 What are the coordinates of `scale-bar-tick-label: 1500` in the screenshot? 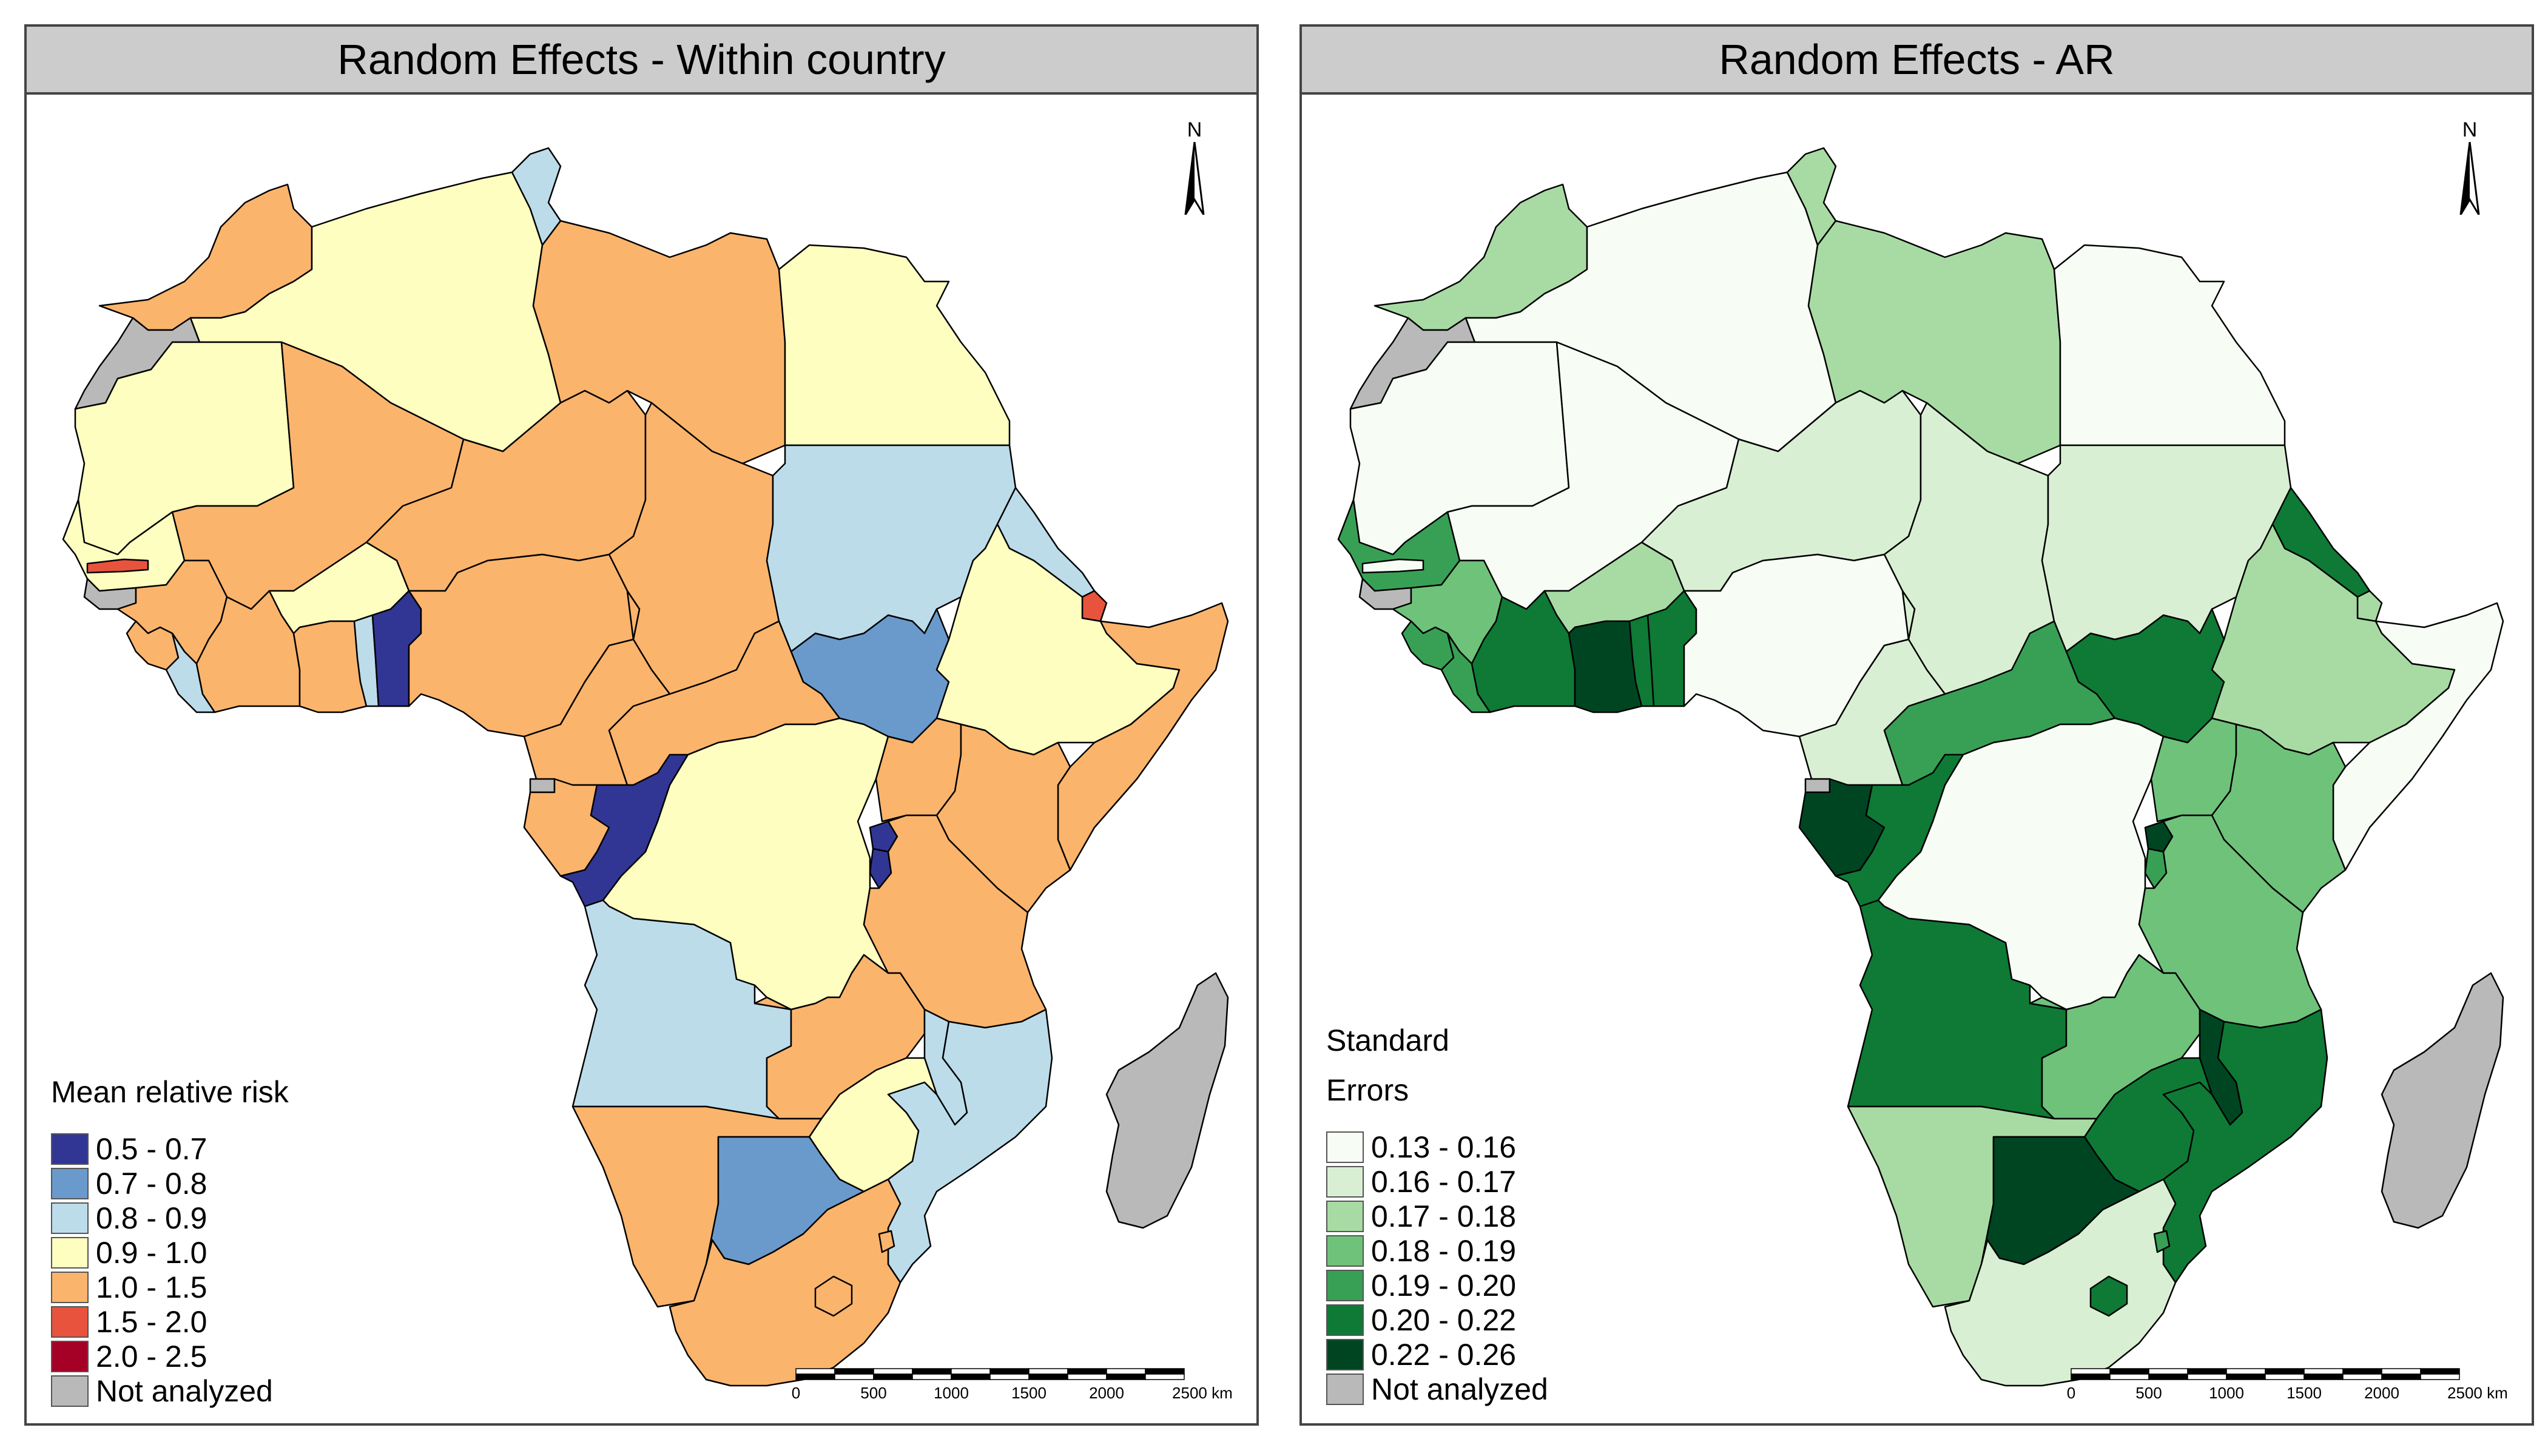 It's located at (2304, 1393).